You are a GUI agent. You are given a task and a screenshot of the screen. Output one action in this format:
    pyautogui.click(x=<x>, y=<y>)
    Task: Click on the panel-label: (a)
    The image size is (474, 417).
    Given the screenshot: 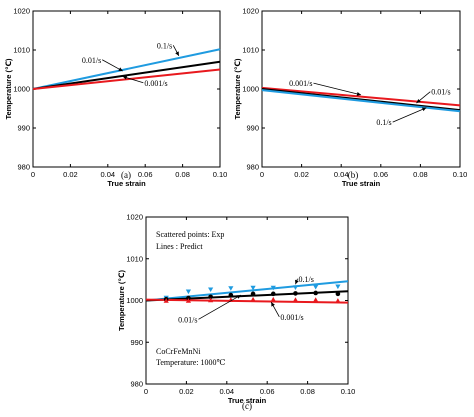 What is the action you would take?
    pyautogui.click(x=126, y=175)
    